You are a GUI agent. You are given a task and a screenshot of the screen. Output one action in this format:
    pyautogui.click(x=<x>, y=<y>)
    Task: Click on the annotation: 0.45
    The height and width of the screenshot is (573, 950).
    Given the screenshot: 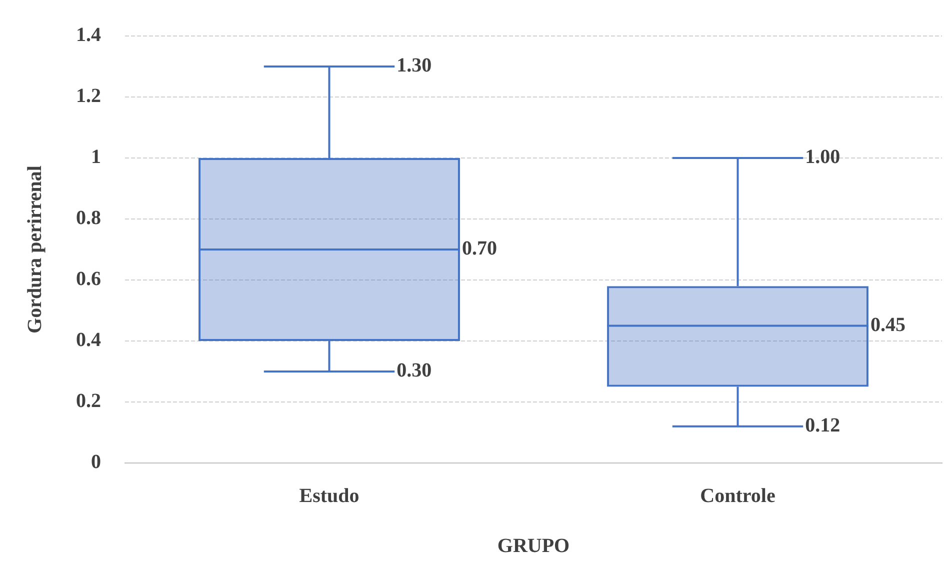 What is the action you would take?
    pyautogui.click(x=888, y=325)
    